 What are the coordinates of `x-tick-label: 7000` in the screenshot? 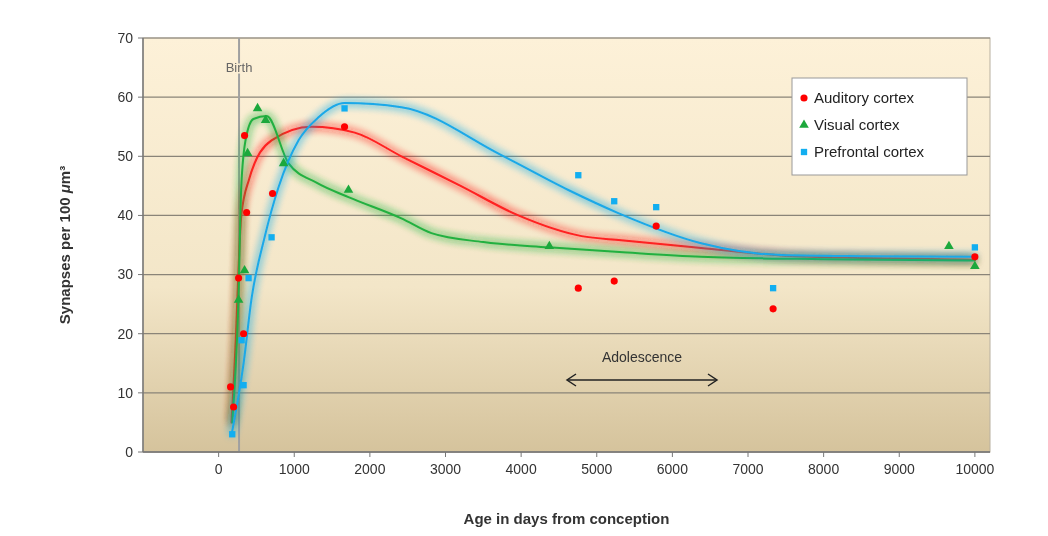 It's located at (748, 469).